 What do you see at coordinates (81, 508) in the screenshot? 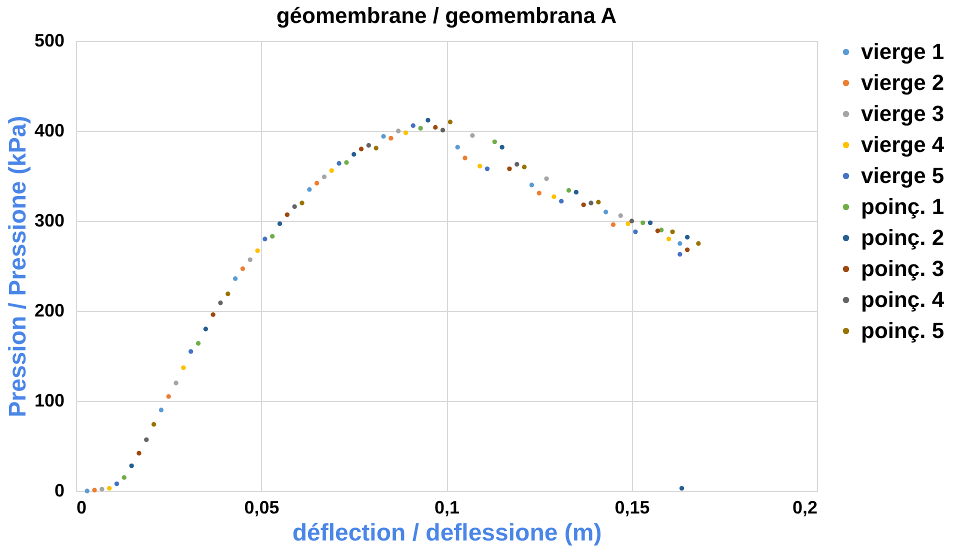
I see `x-tick-label: 0` at bounding box center [81, 508].